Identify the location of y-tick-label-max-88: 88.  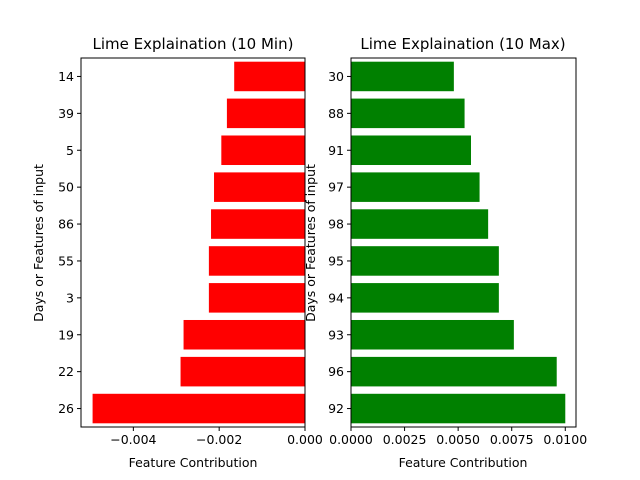
(336, 113).